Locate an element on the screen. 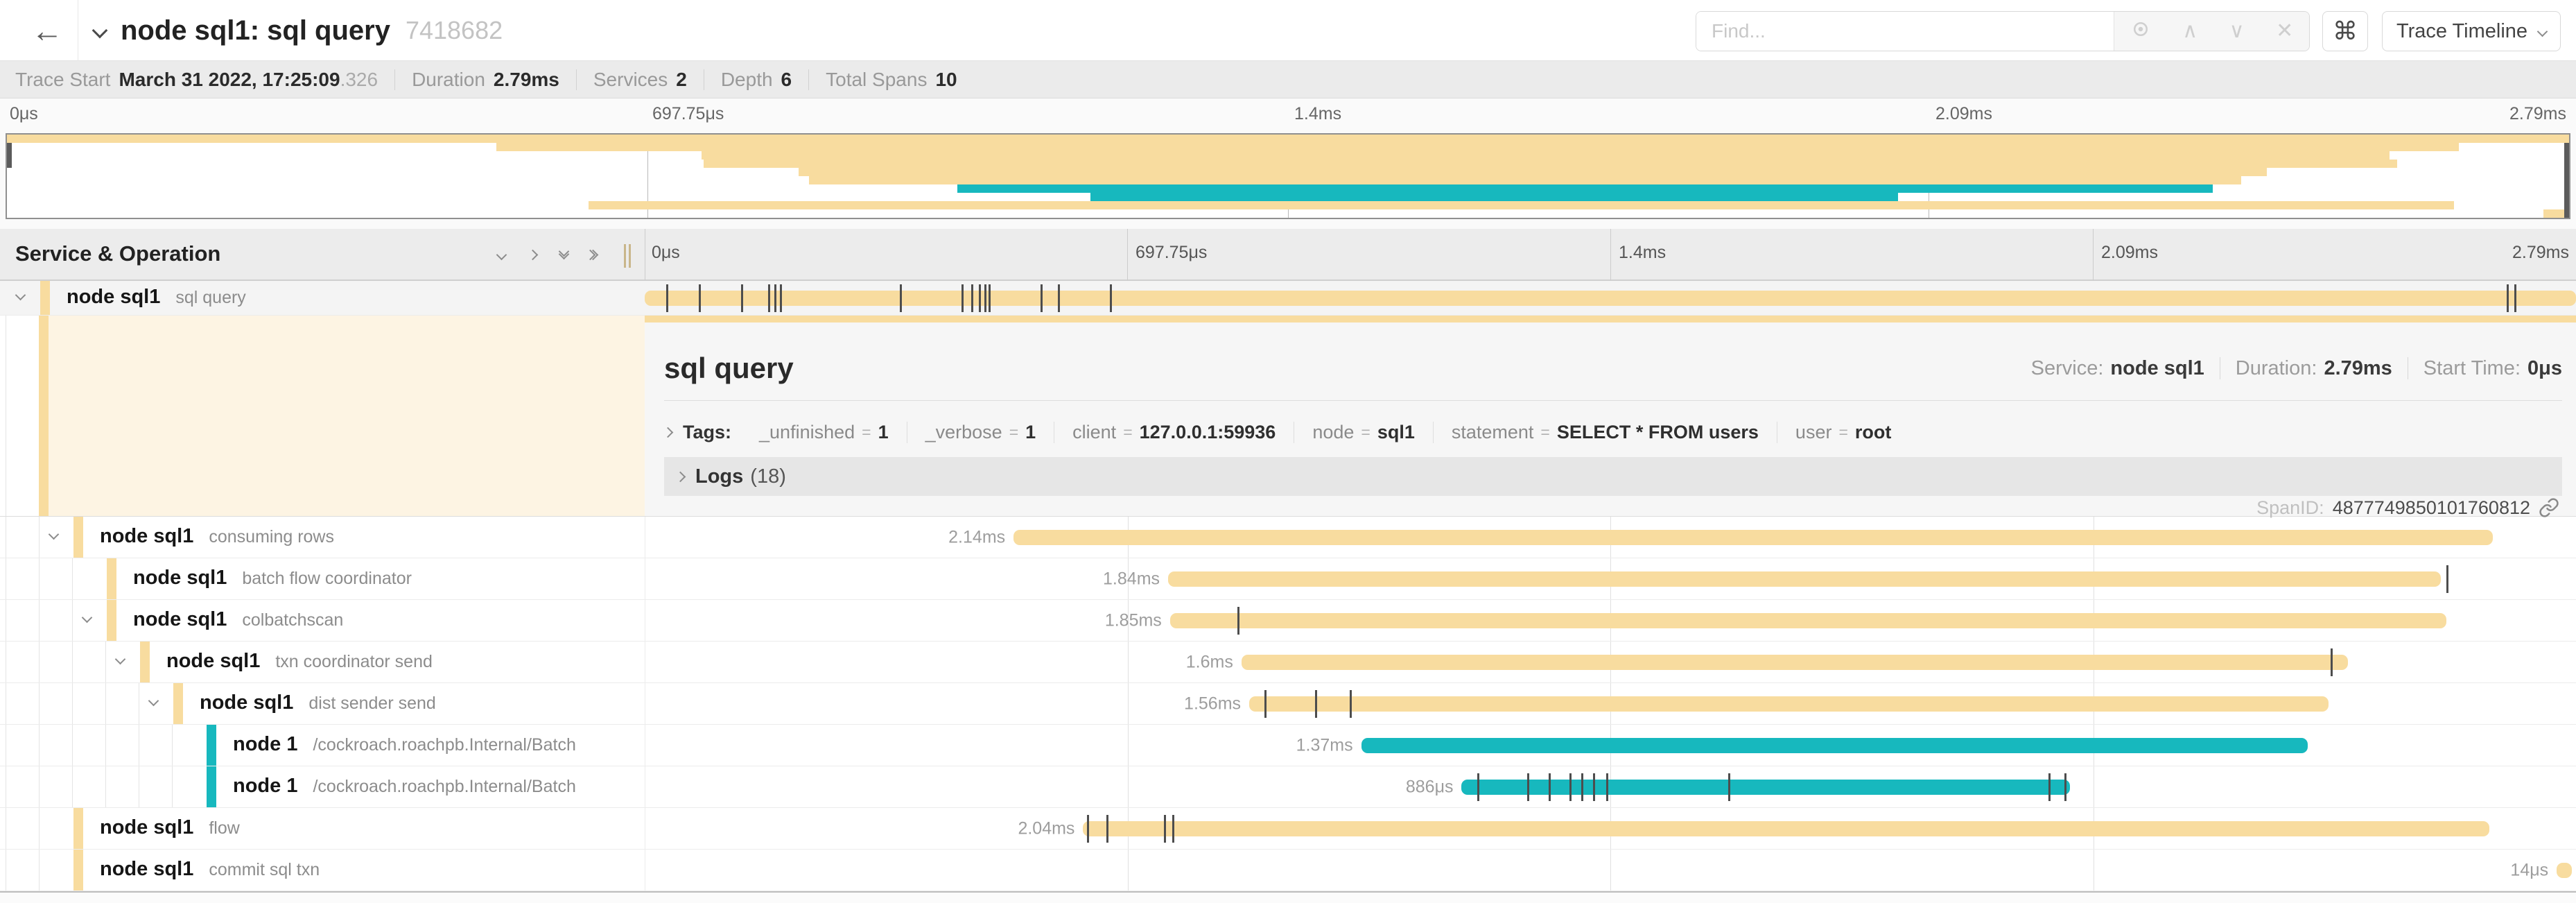  view-dropdown-button: Trace Timeline is located at coordinates (2471, 31).